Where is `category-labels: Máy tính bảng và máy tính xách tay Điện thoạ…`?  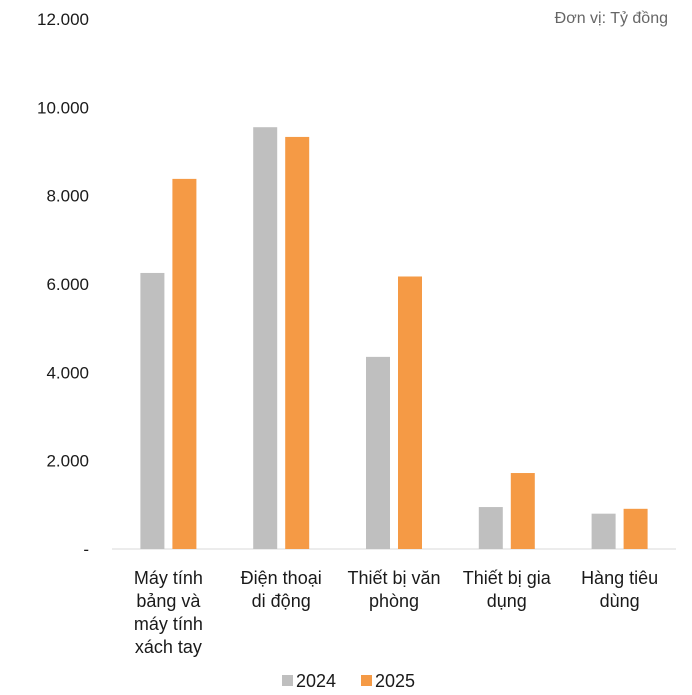 category-labels: Máy tính bảng và máy tính xách tay Điện thoạ… is located at coordinates (396, 612).